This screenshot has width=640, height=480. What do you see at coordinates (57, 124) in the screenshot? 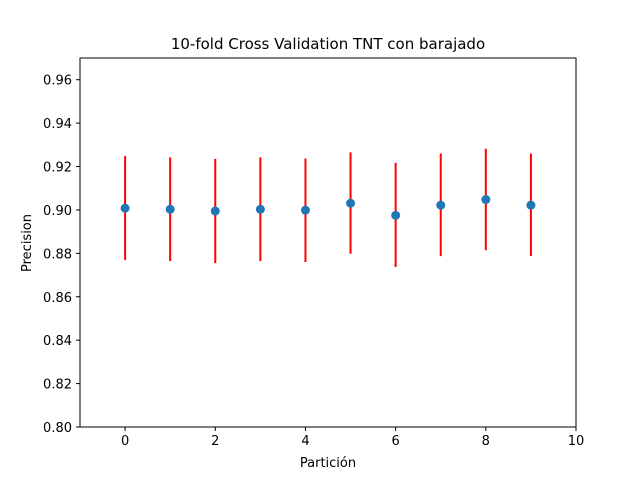
I see `y-tick-label: 0.94` at bounding box center [57, 124].